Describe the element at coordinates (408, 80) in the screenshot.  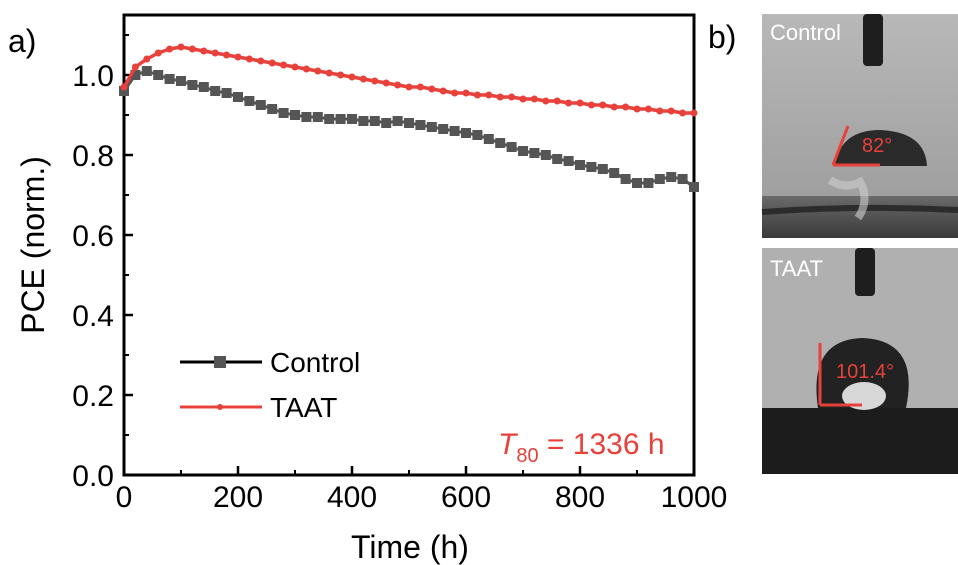
I see `series-line-taat` at that location.